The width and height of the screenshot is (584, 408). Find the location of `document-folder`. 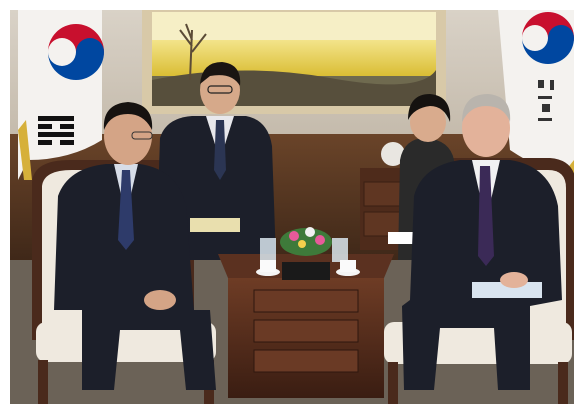

document-folder is located at coordinates (507, 290).